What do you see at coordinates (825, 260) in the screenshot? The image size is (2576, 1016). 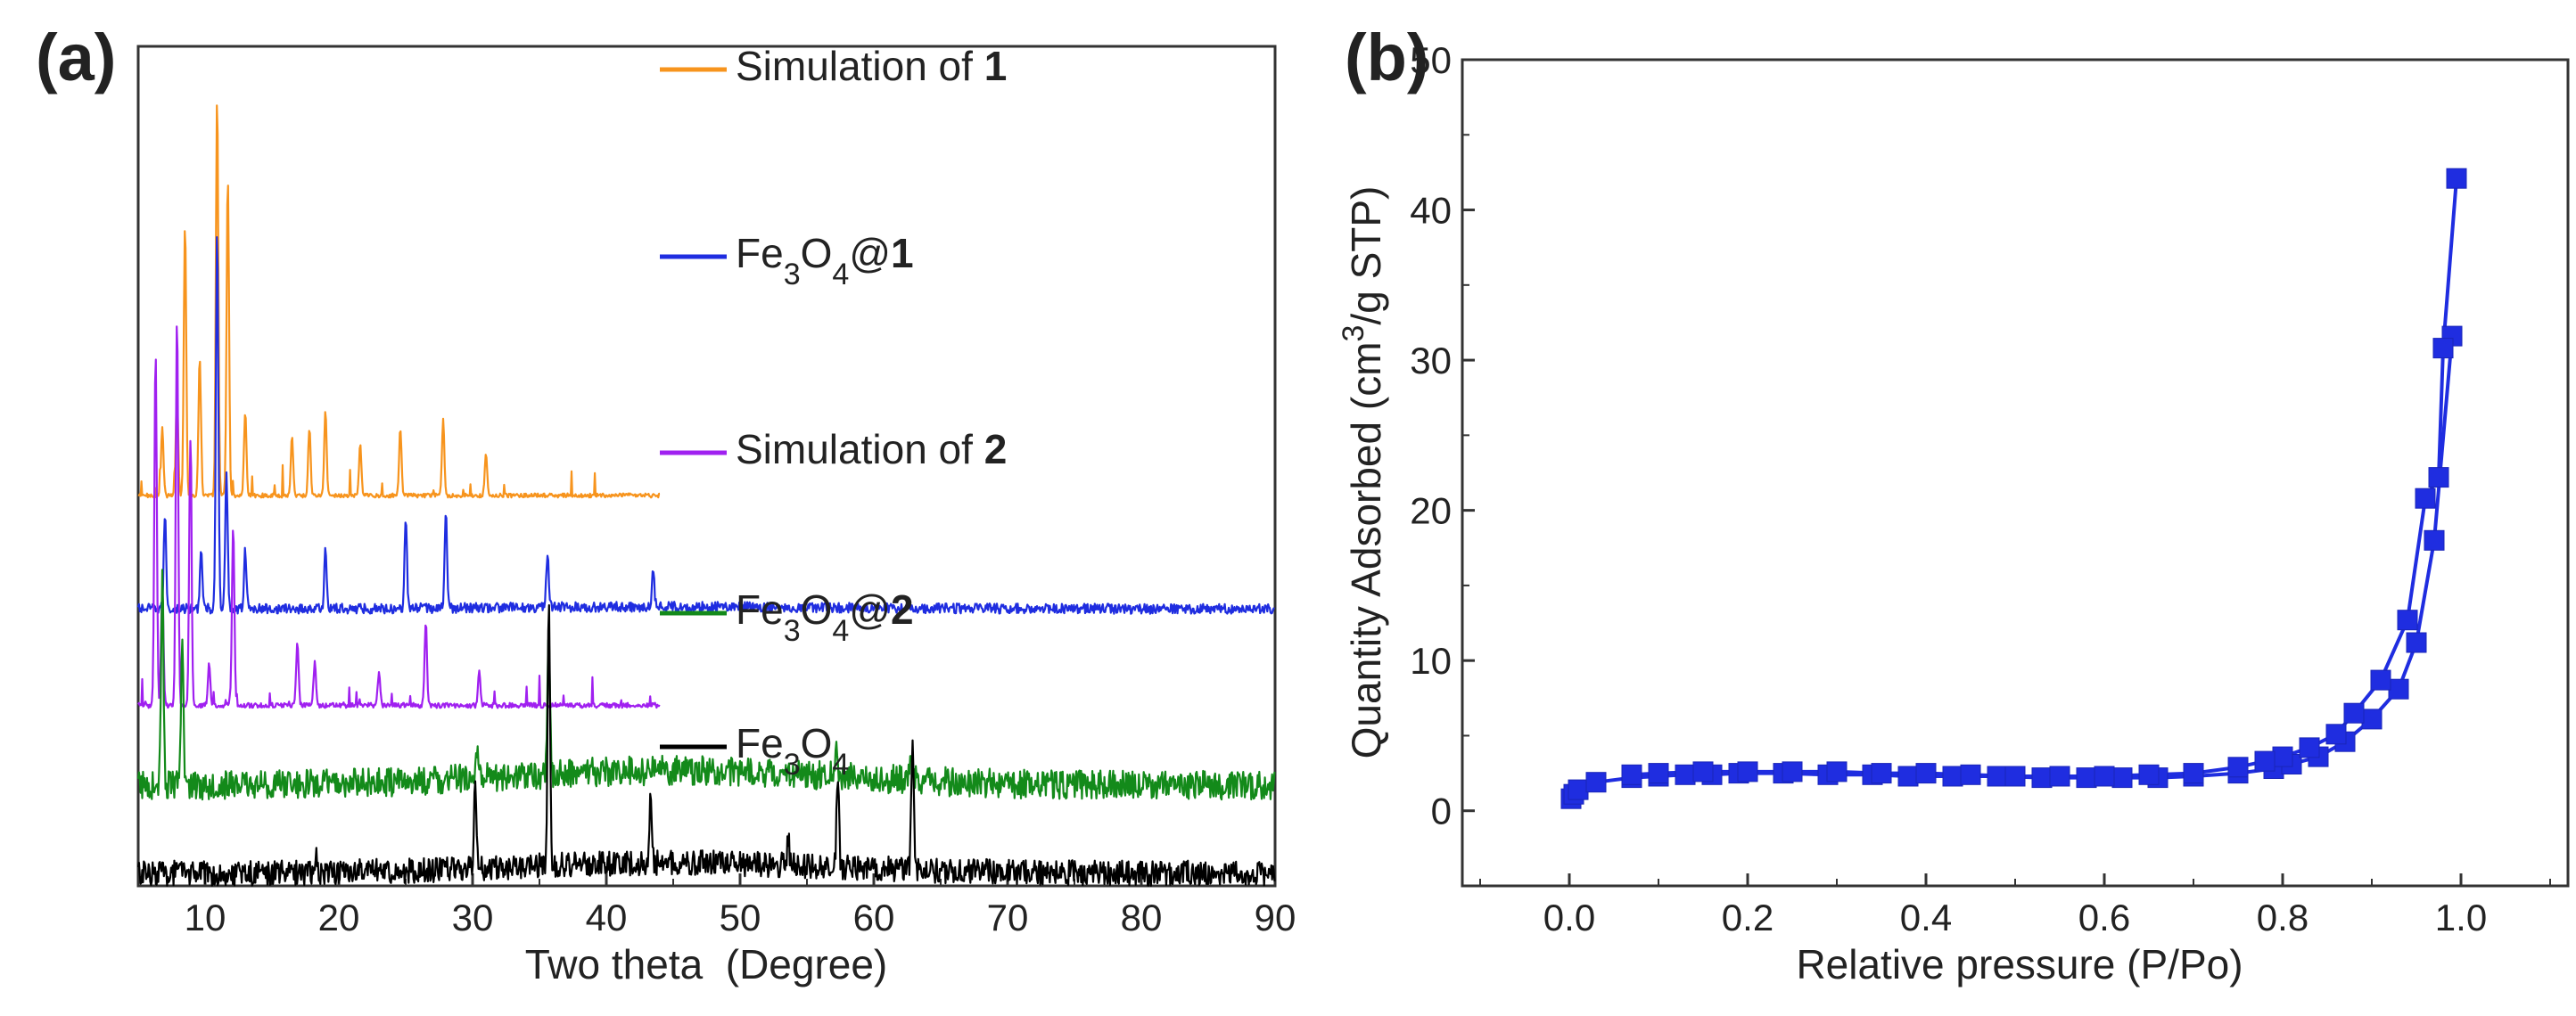 I see `panel-a-legend-label-2: Fe3O4@1` at bounding box center [825, 260].